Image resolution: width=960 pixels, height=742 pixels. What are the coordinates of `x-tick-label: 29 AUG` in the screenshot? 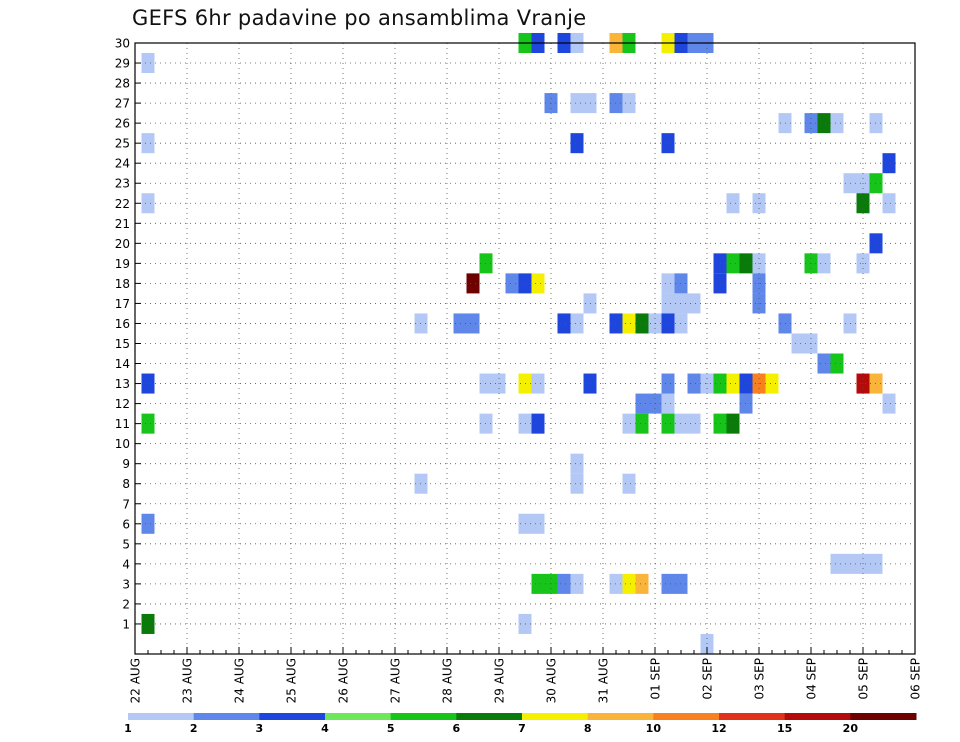 It's located at (500, 680).